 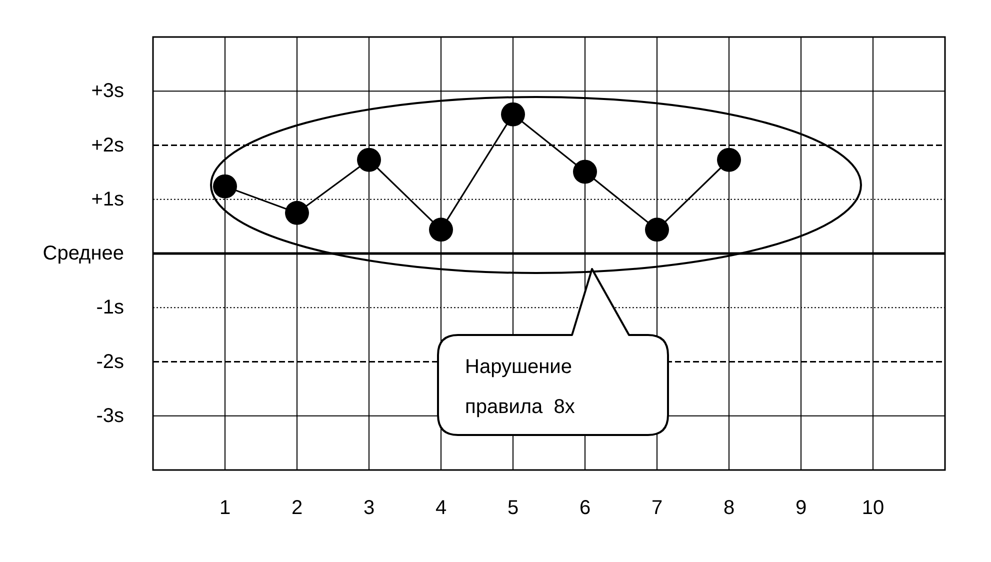 What do you see at coordinates (585, 508) in the screenshot?
I see `x-tick-label: 6` at bounding box center [585, 508].